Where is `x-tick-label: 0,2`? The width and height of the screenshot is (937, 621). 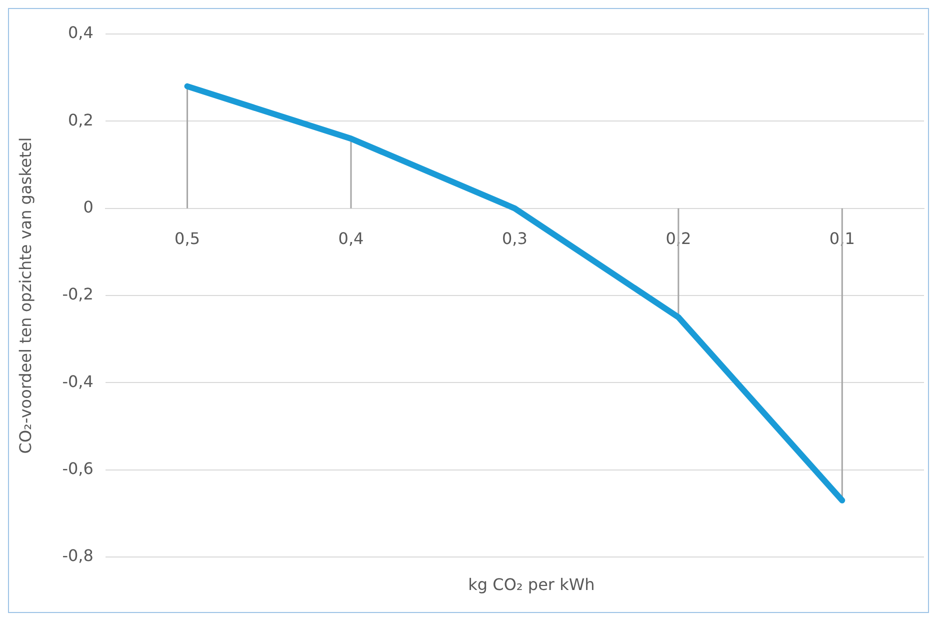 x-tick-label: 0,2 is located at coordinates (679, 238).